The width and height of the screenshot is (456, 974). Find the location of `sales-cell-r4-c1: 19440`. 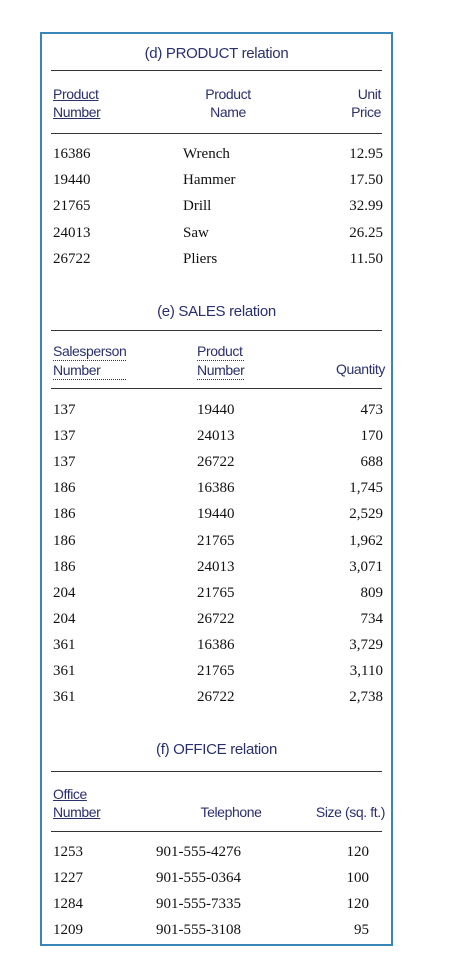

sales-cell-r4-c1: 19440 is located at coordinates (216, 514).